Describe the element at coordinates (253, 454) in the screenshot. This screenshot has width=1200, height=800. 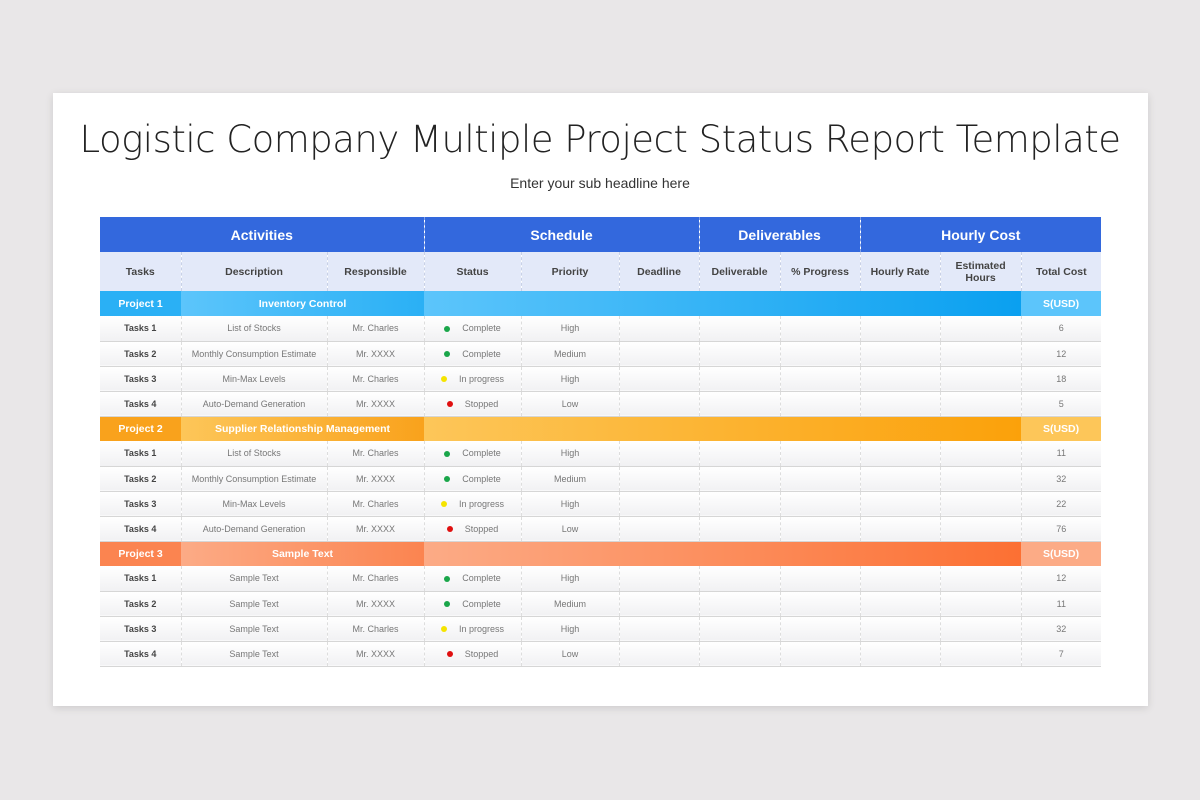
I see `task-description: List of Stocks` at that location.